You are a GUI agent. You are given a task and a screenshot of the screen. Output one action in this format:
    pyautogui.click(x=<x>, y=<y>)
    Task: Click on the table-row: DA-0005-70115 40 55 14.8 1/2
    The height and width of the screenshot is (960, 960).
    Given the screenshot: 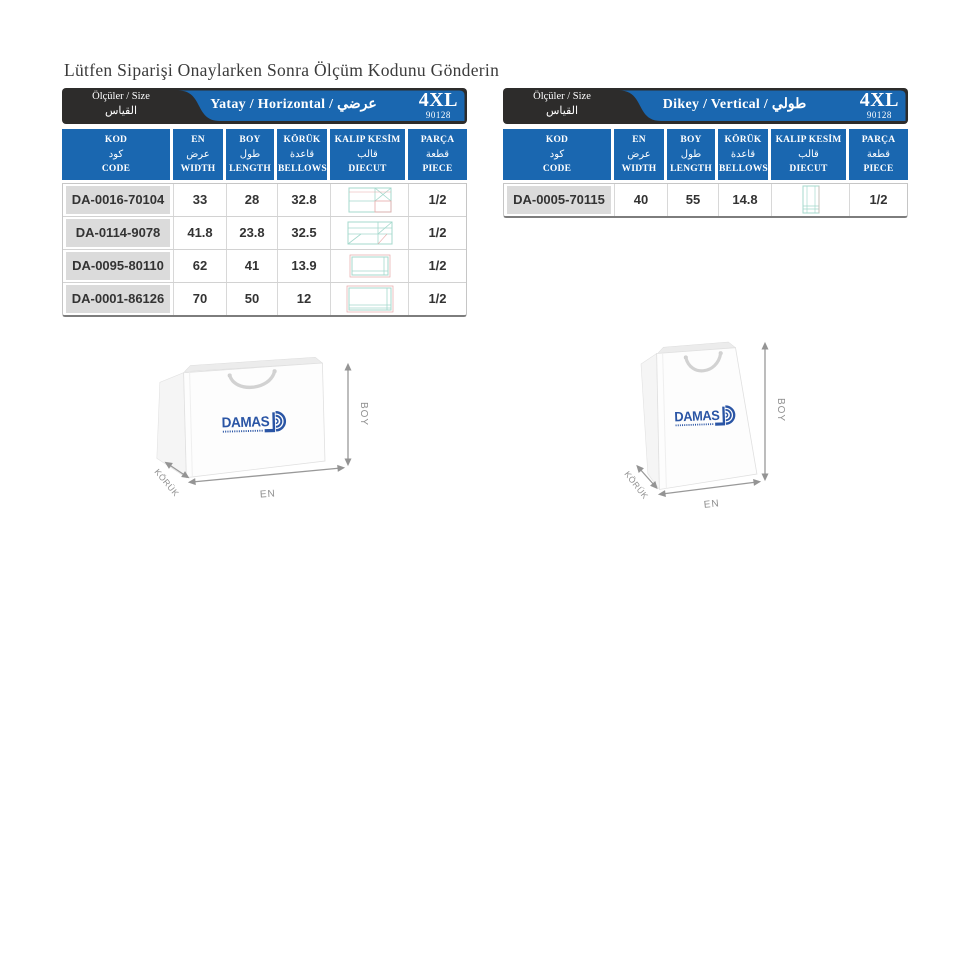 What is the action you would take?
    pyautogui.click(x=705, y=199)
    